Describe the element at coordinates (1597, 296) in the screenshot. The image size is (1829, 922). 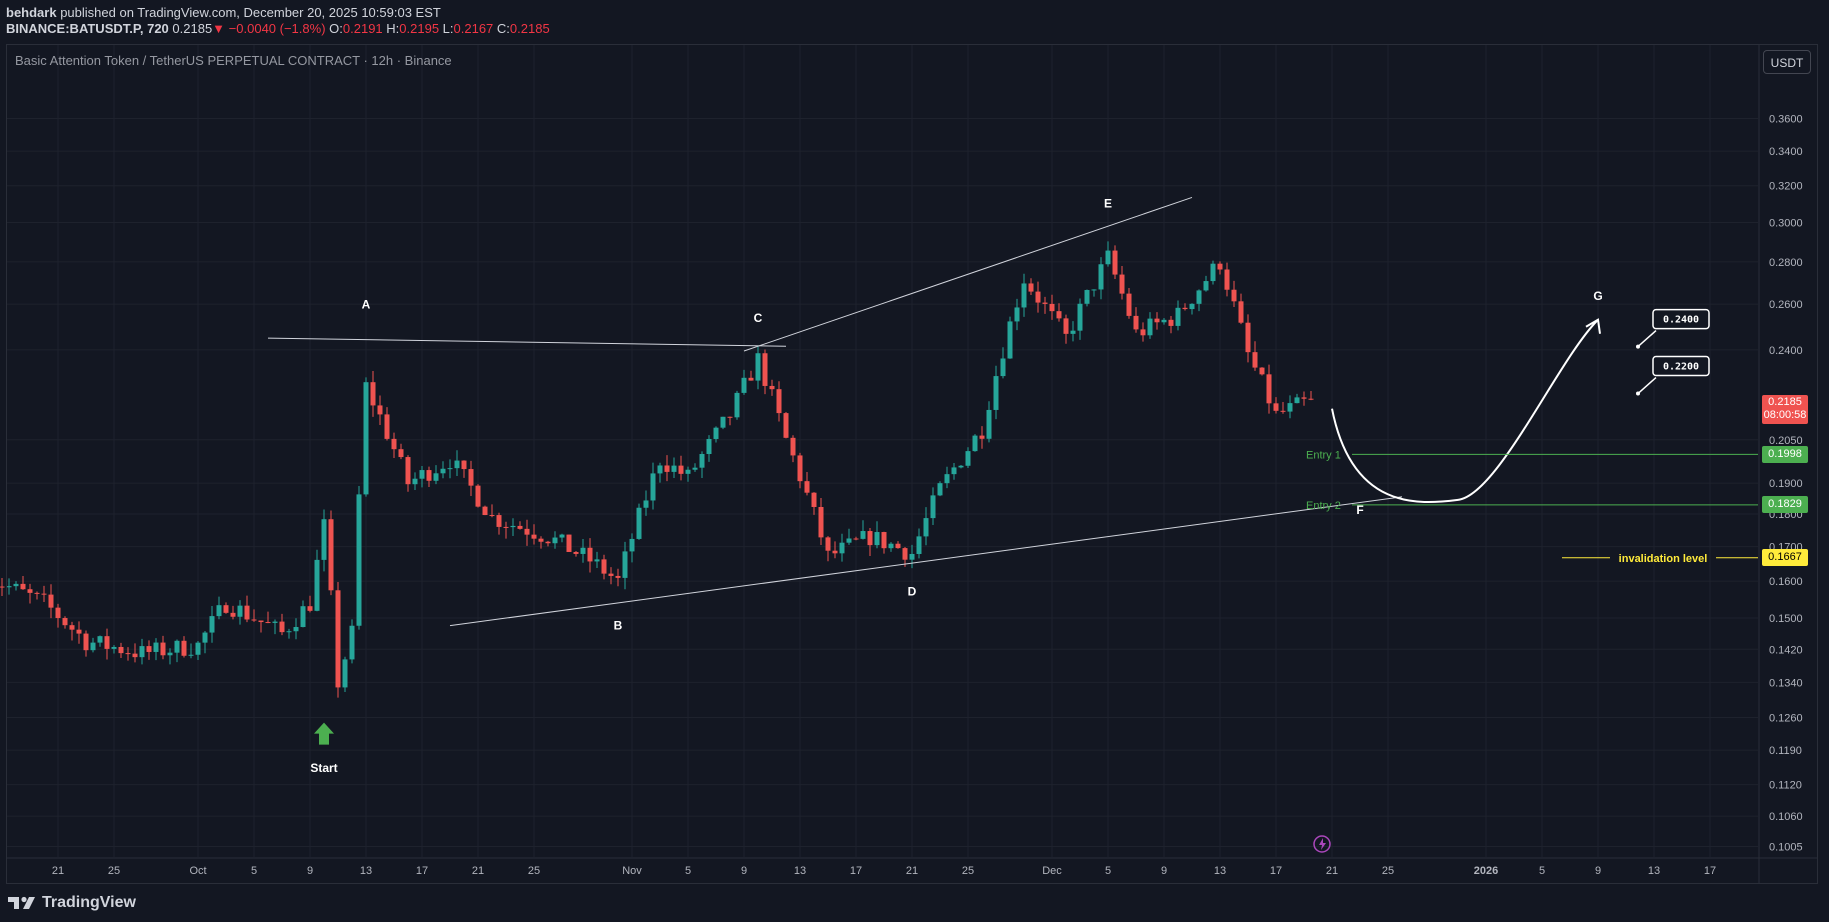
I see `wave-label: G` at that location.